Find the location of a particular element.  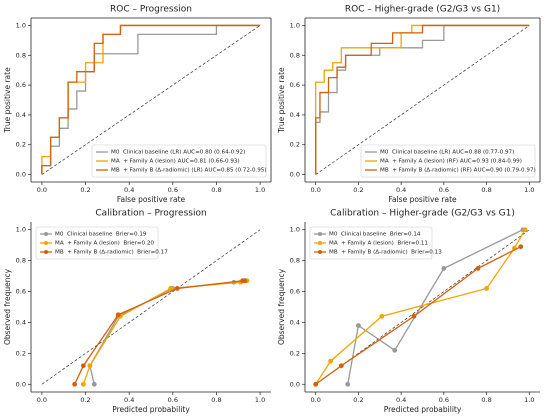

chart-title: Calibration – Higher-grade (G2/G3 vs G1) is located at coordinates (422, 214).